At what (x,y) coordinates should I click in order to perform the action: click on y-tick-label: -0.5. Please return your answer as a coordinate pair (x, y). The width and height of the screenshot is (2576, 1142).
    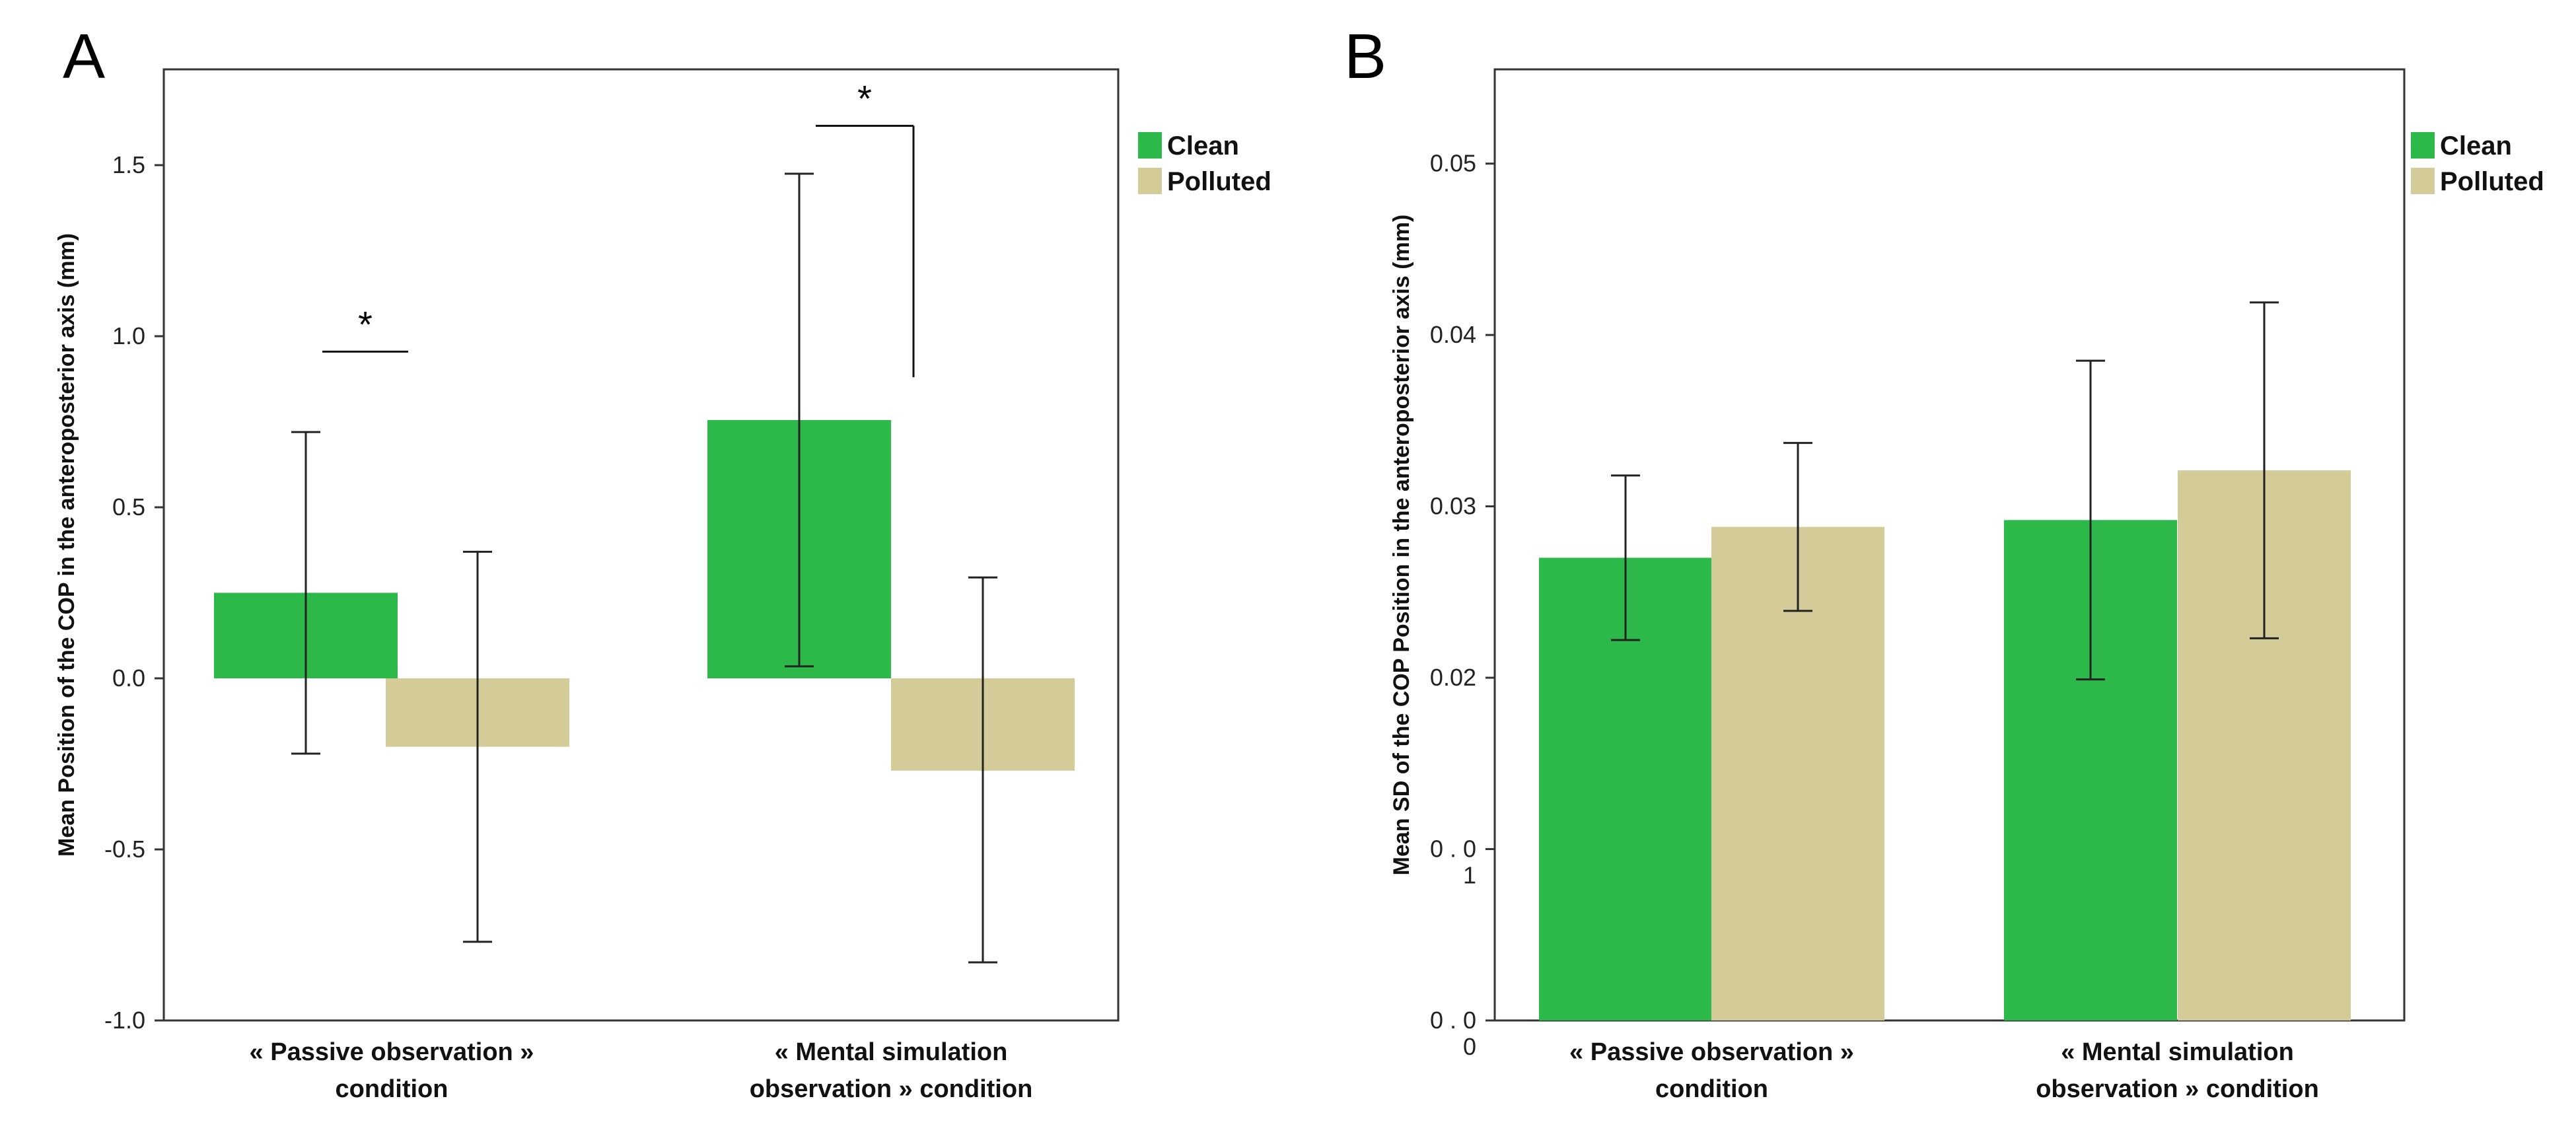
    Looking at the image, I should click on (125, 849).